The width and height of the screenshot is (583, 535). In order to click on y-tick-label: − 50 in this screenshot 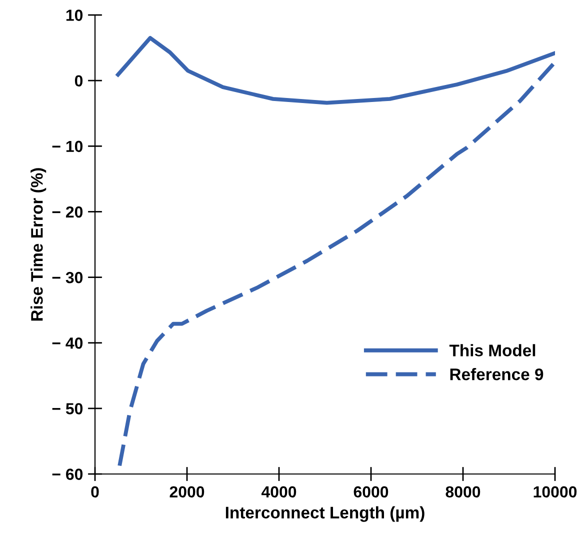, I will do `click(67, 408)`.